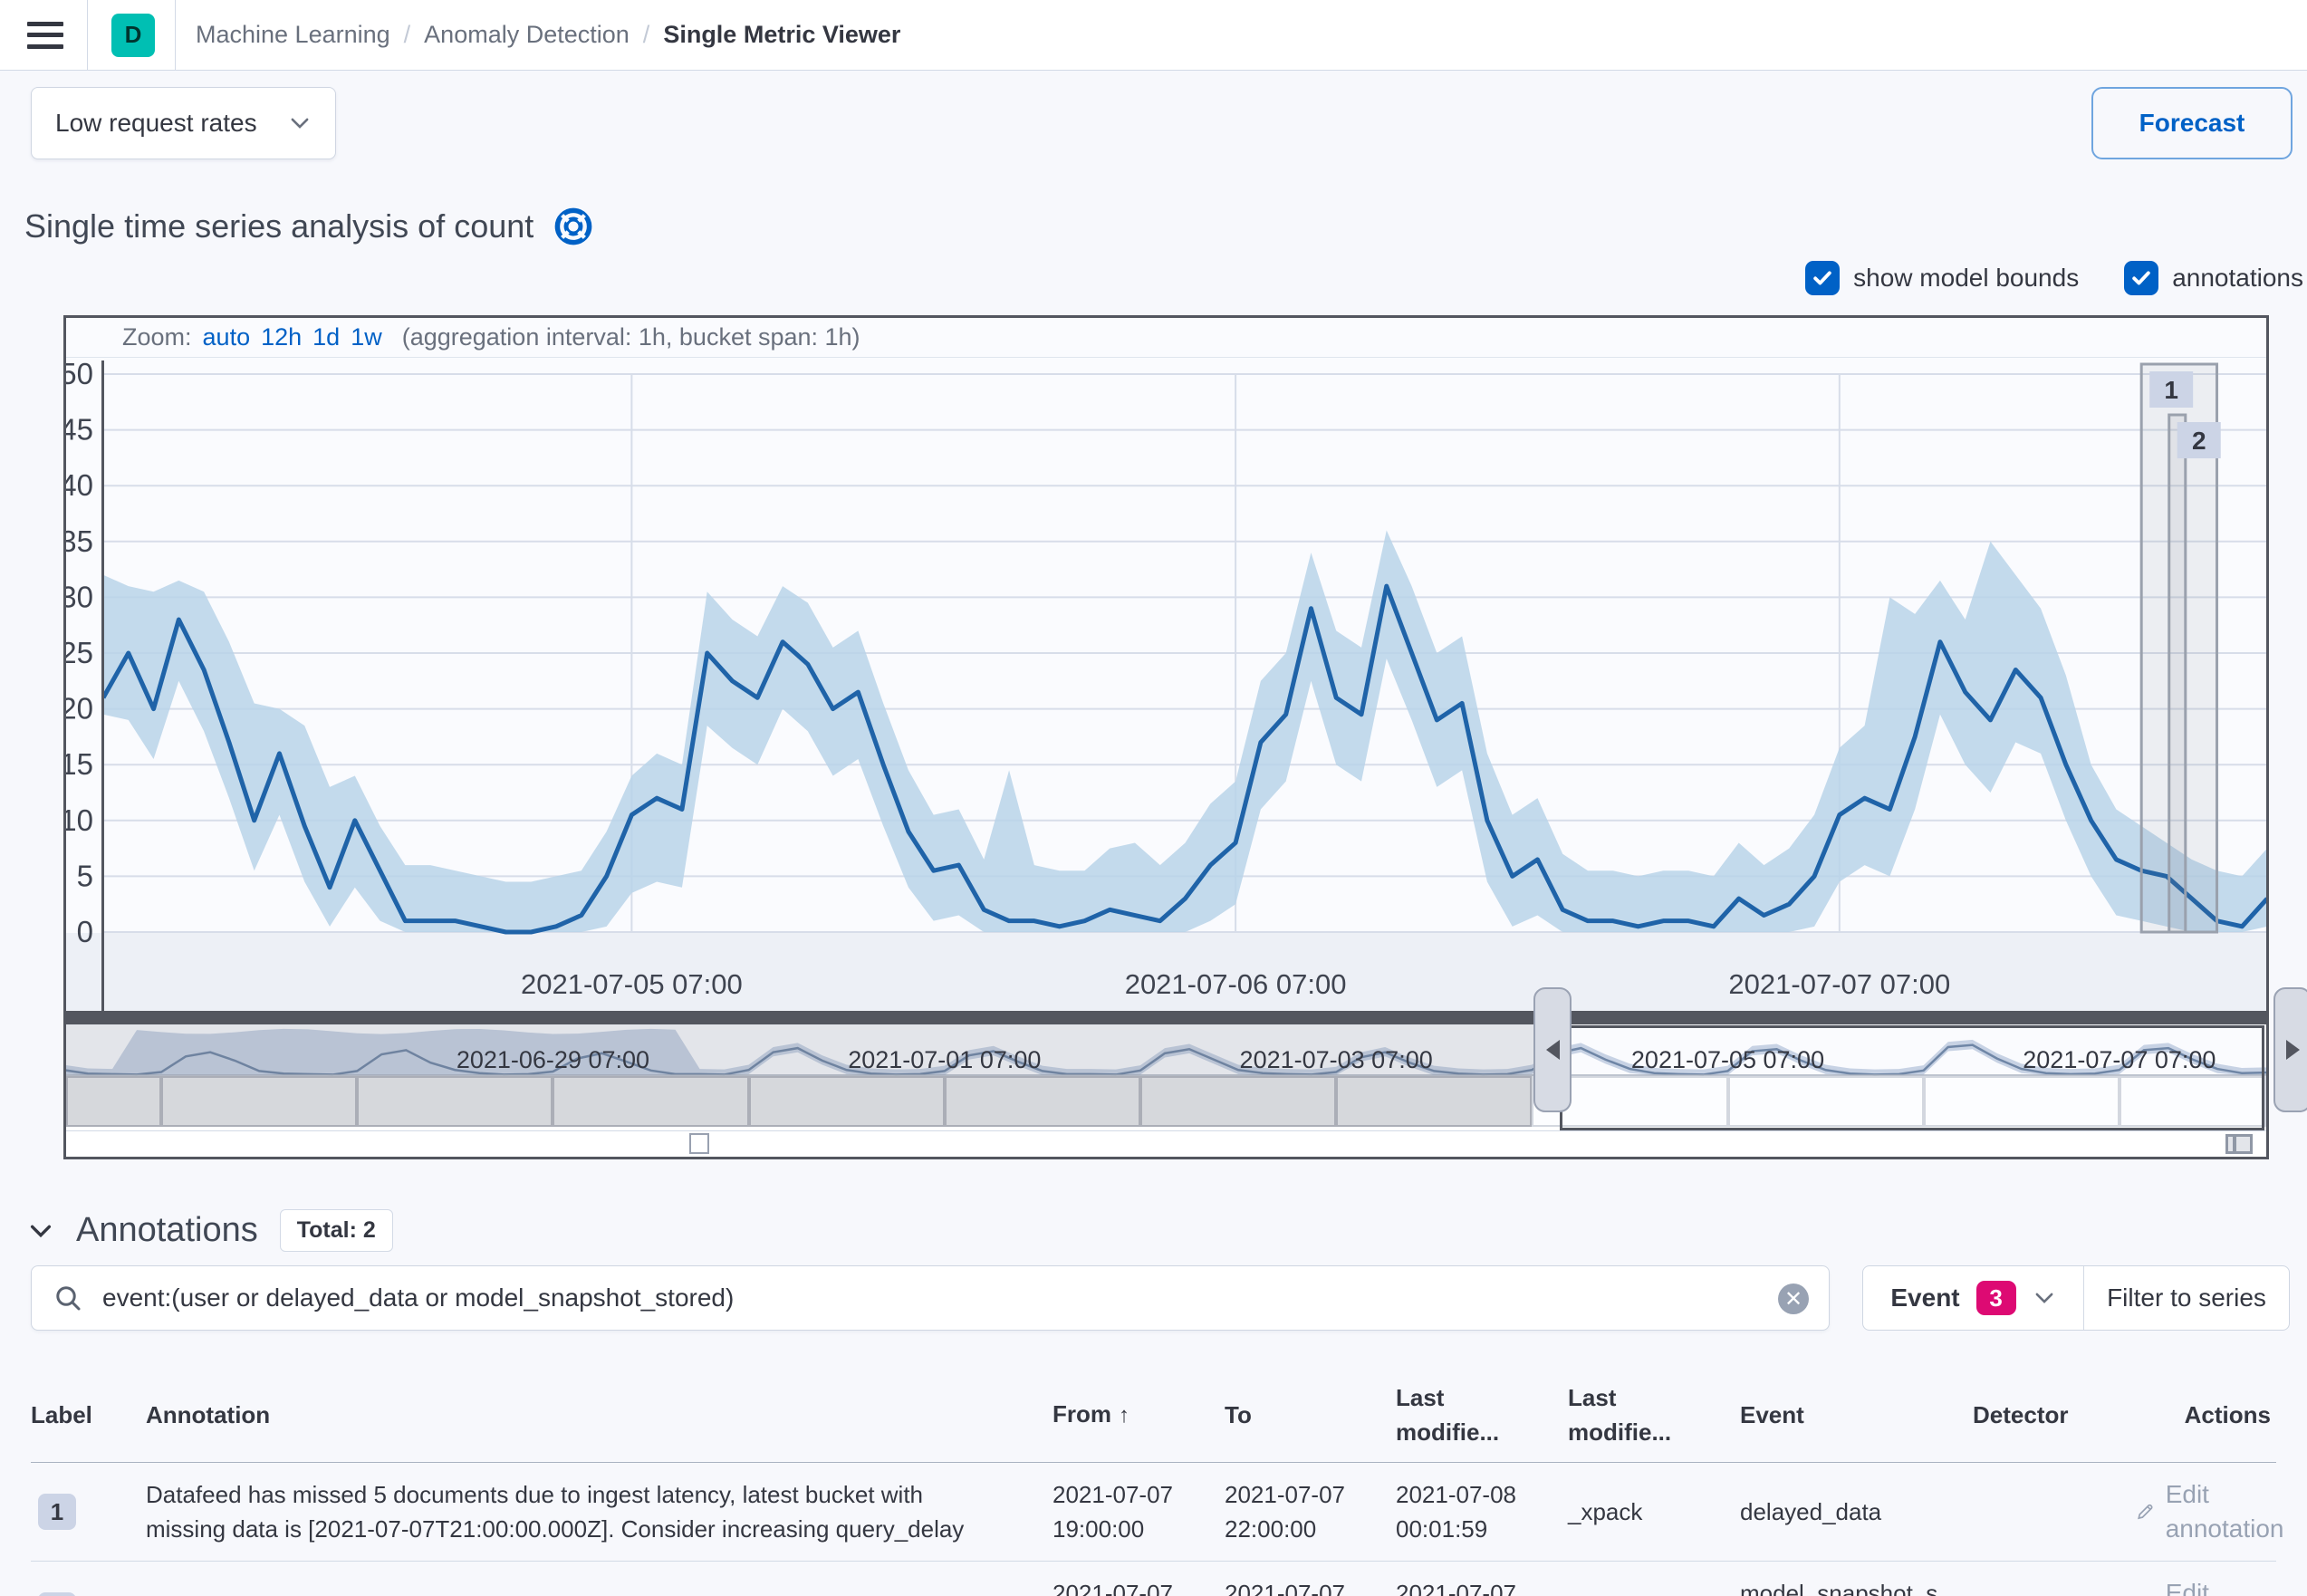  Describe the element at coordinates (1456, 1512) in the screenshot. I see `modified-date-cell: 2021-07-08 00:01:59` at that location.